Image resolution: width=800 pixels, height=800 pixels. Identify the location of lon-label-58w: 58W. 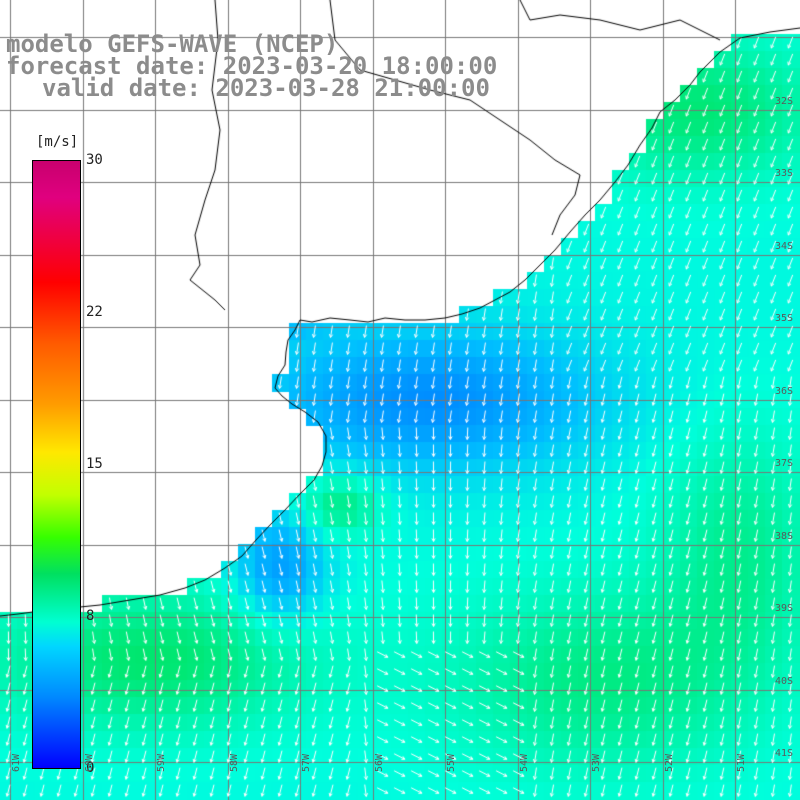
(234, 762).